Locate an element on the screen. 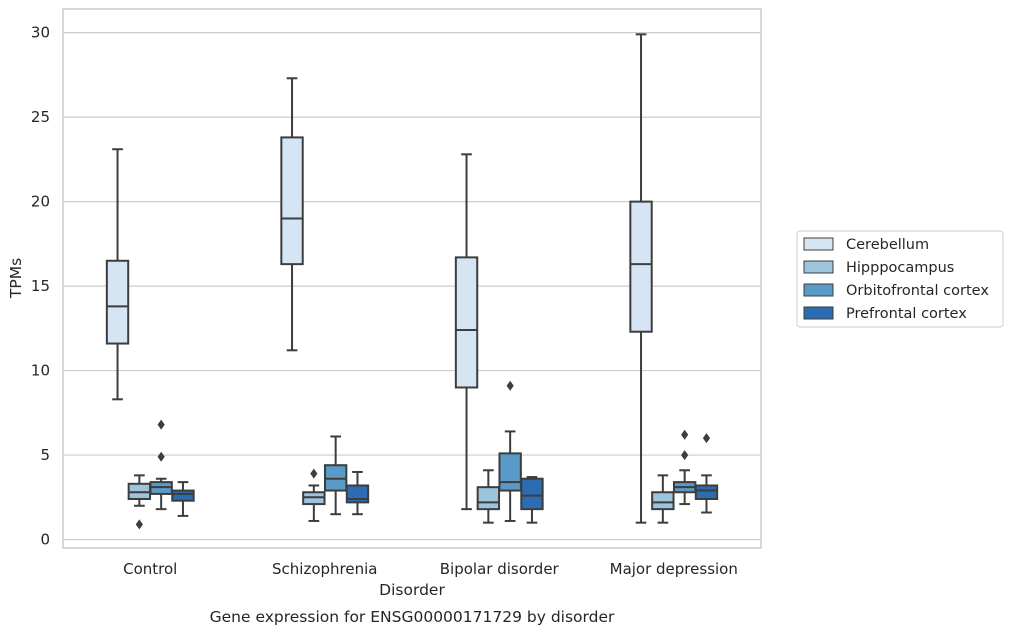 This screenshot has height=634, width=1013. y-tick-labels: 0 5 10 15 20 25 30 is located at coordinates (40, 286).